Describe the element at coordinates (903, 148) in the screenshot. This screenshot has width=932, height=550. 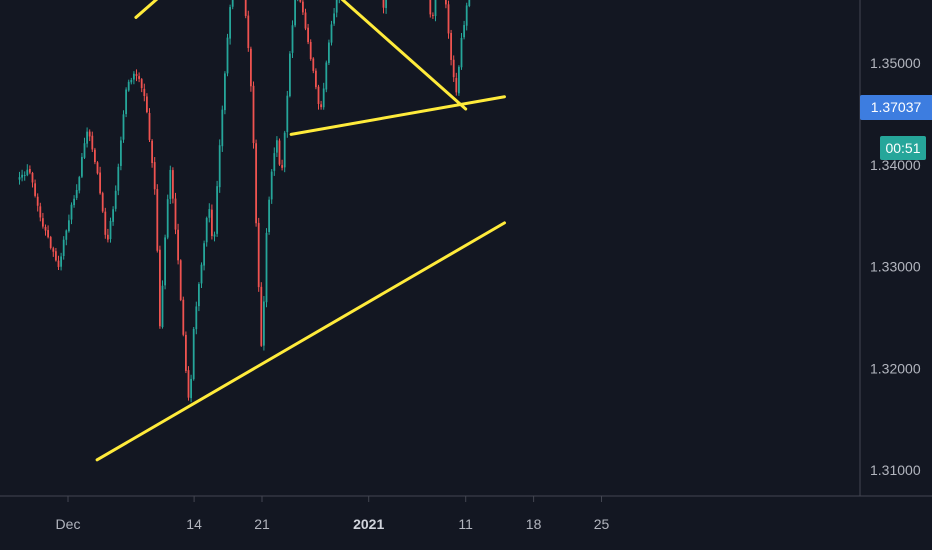
I see `candle-timer-badge: 00:51` at that location.